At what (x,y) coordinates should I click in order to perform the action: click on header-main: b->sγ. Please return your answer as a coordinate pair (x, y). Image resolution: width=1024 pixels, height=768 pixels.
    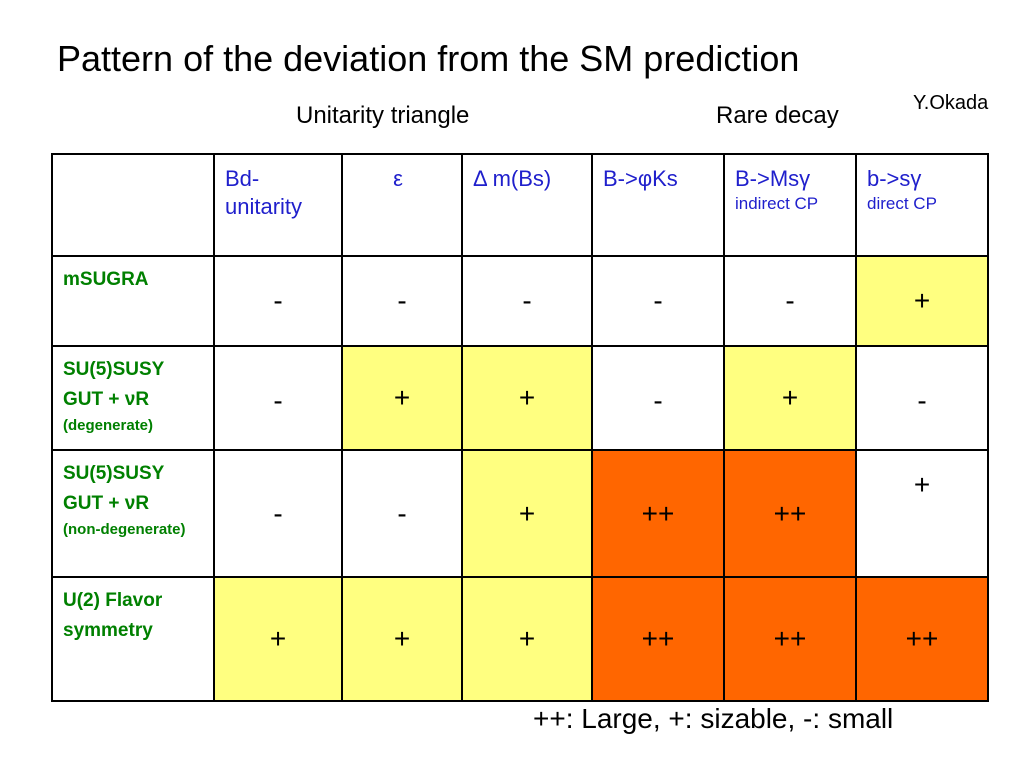
    Looking at the image, I should click on (894, 178).